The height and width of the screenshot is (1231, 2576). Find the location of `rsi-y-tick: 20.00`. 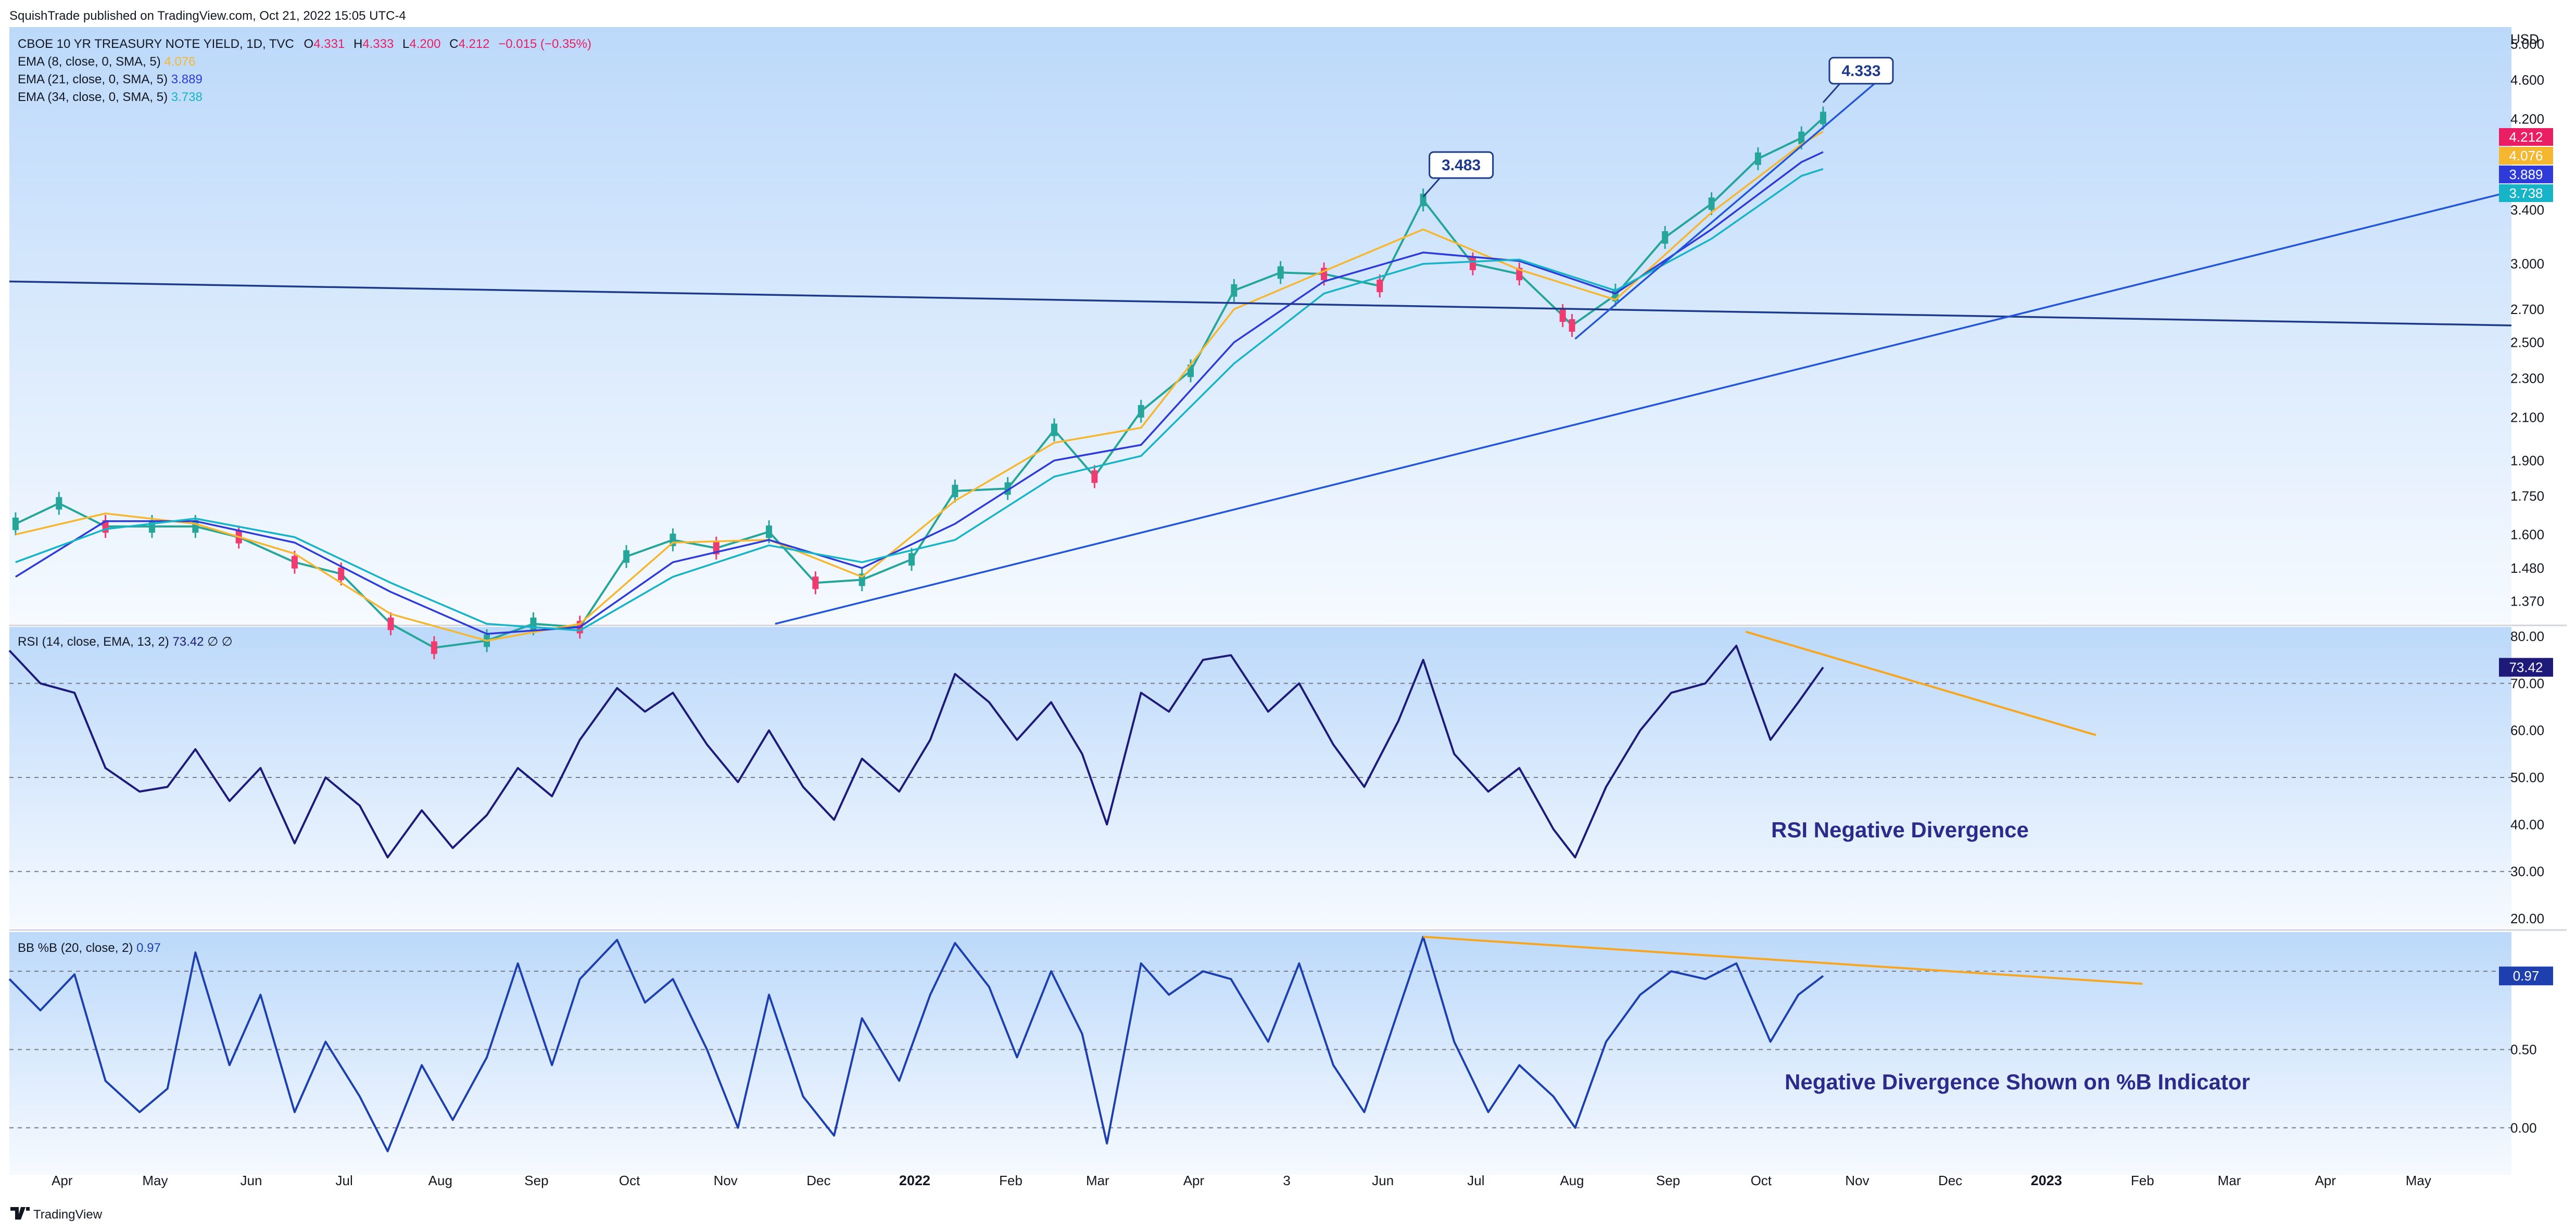

rsi-y-tick: 20.00 is located at coordinates (2527, 918).